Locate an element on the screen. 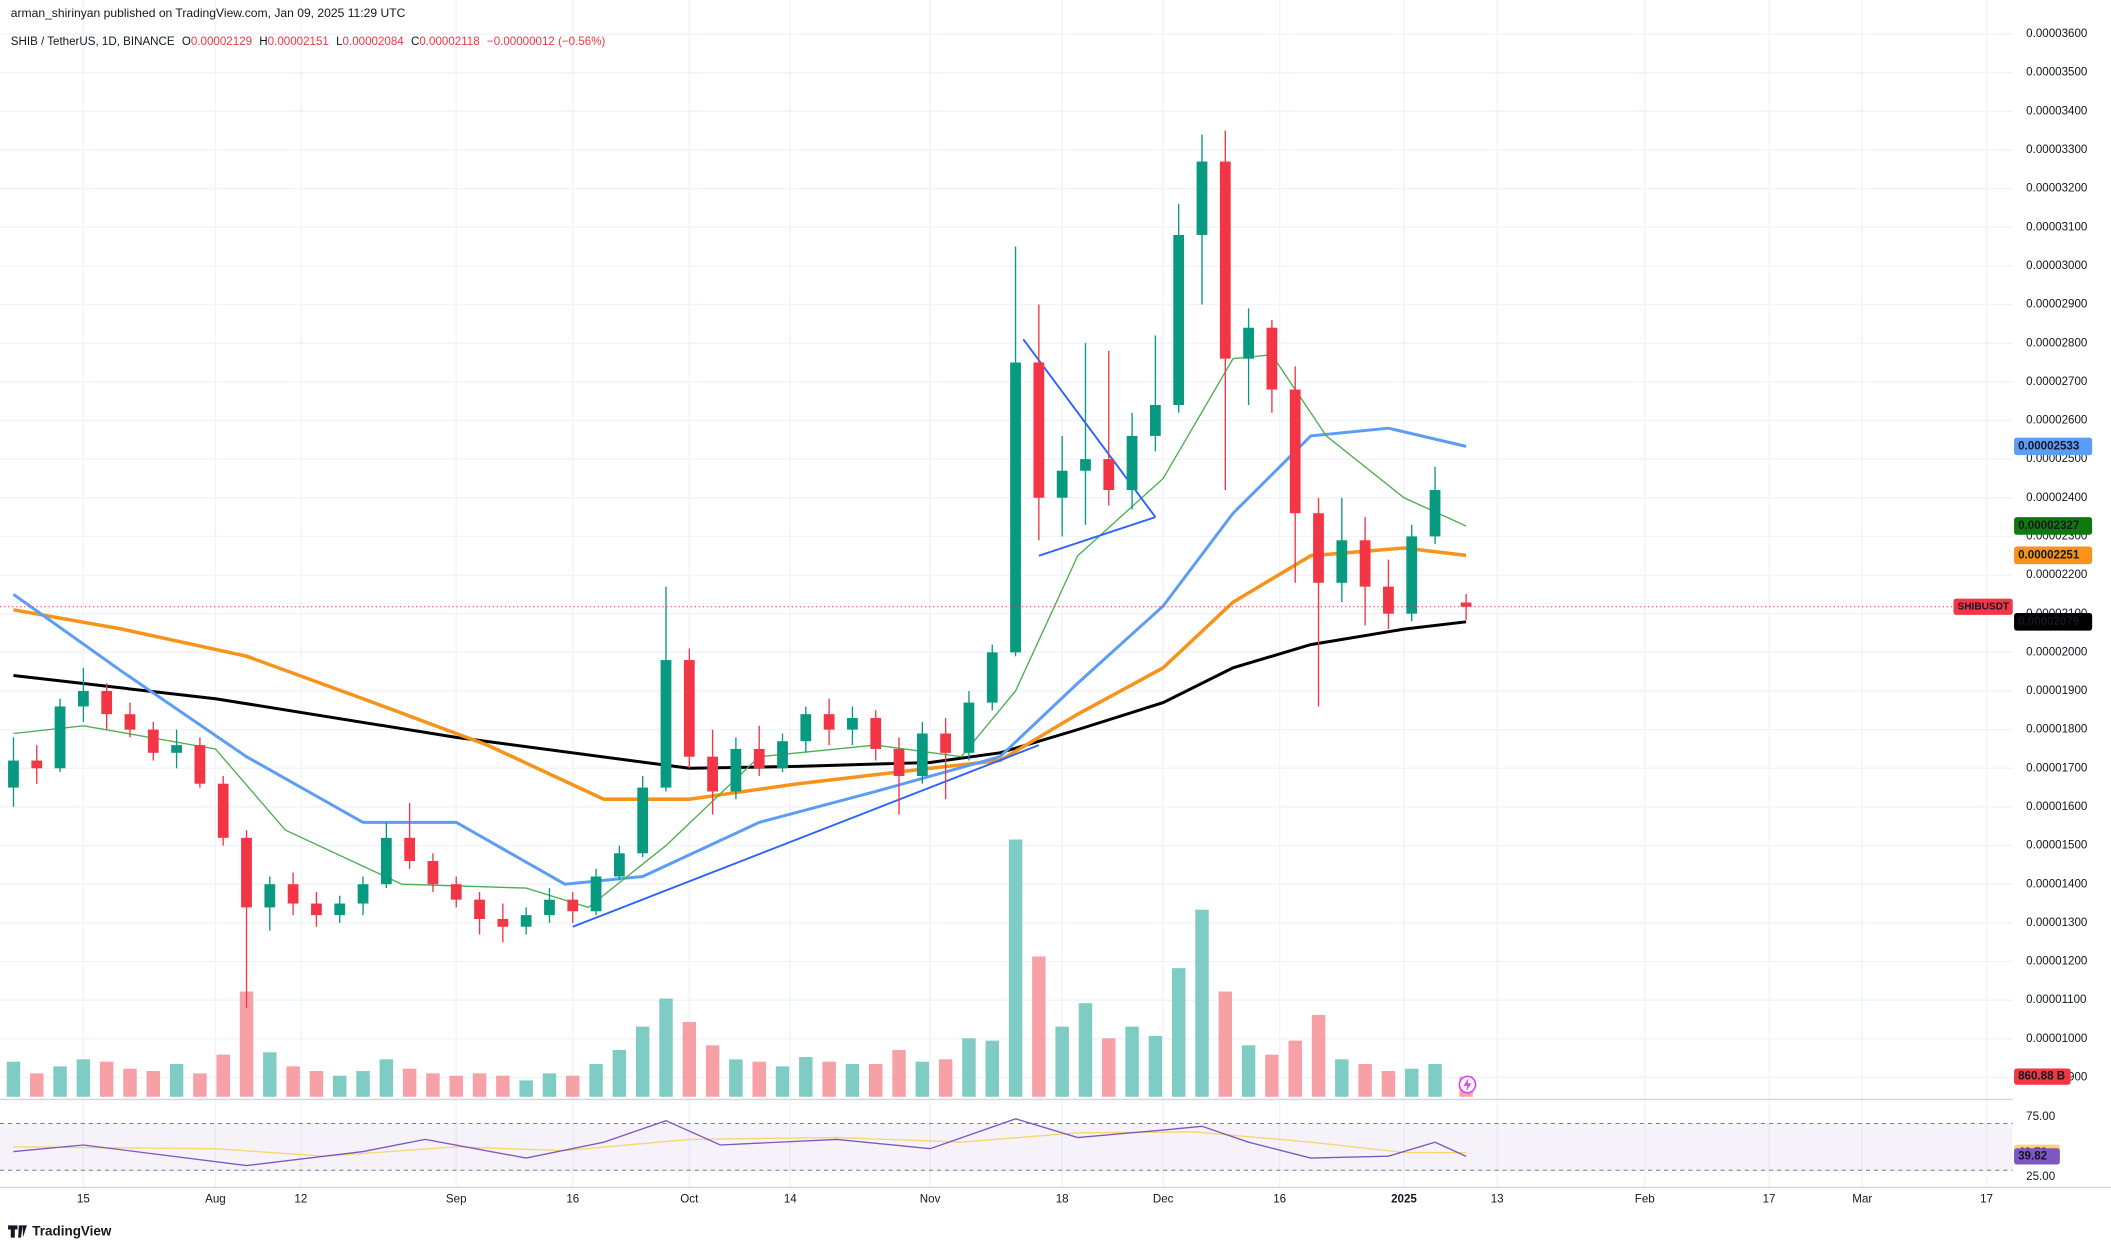  x-tick-label: 16 is located at coordinates (572, 1199).